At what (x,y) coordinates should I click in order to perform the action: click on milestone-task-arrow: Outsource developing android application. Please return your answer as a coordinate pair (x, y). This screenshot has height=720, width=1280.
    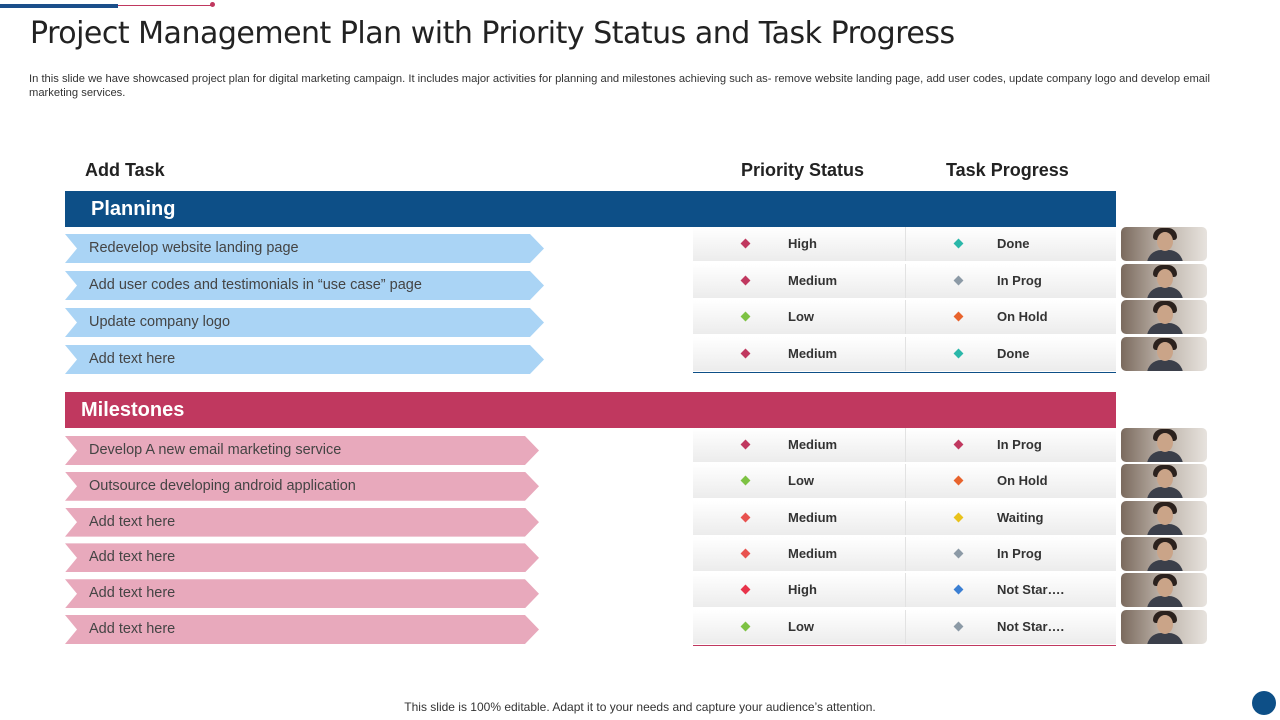
    Looking at the image, I should click on (302, 486).